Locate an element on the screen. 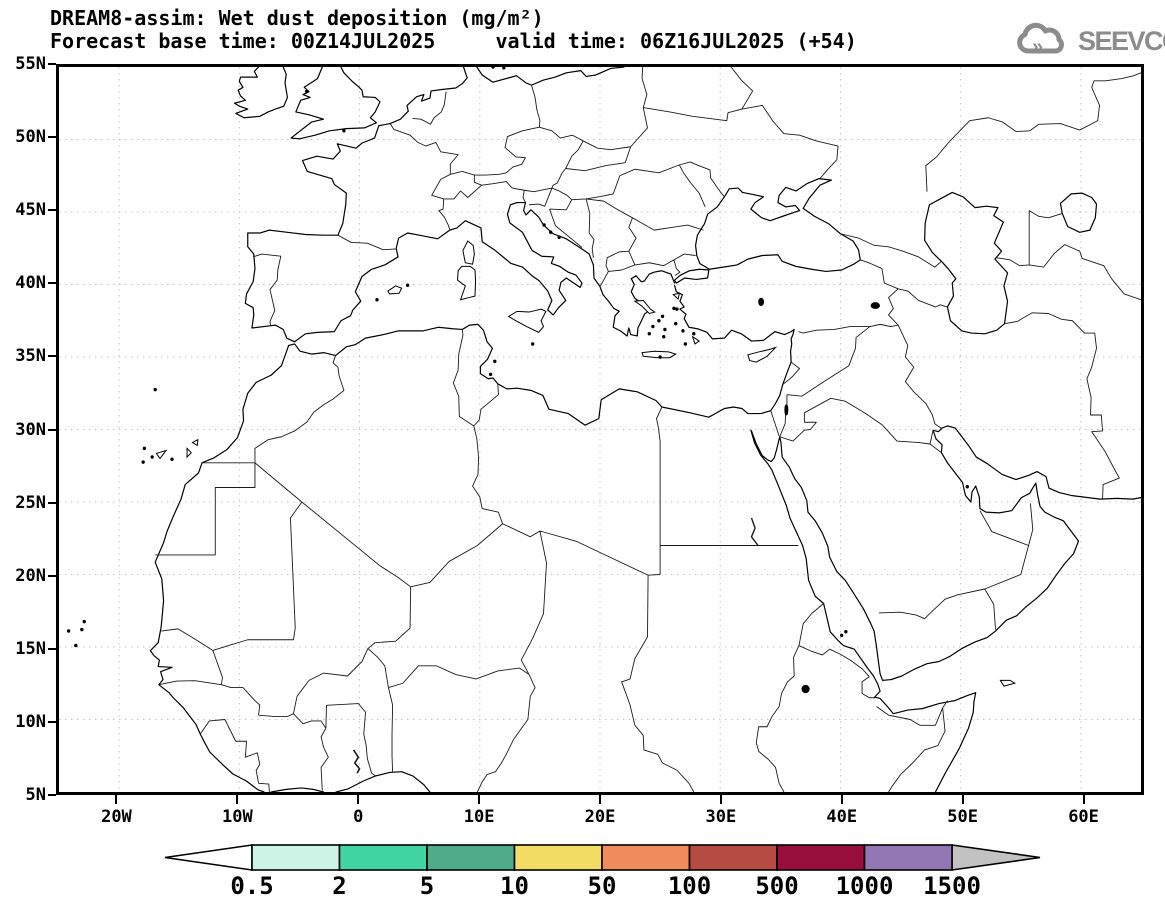 This screenshot has height=907, width=1165. lat-tick-label: 20N is located at coordinates (30, 575).